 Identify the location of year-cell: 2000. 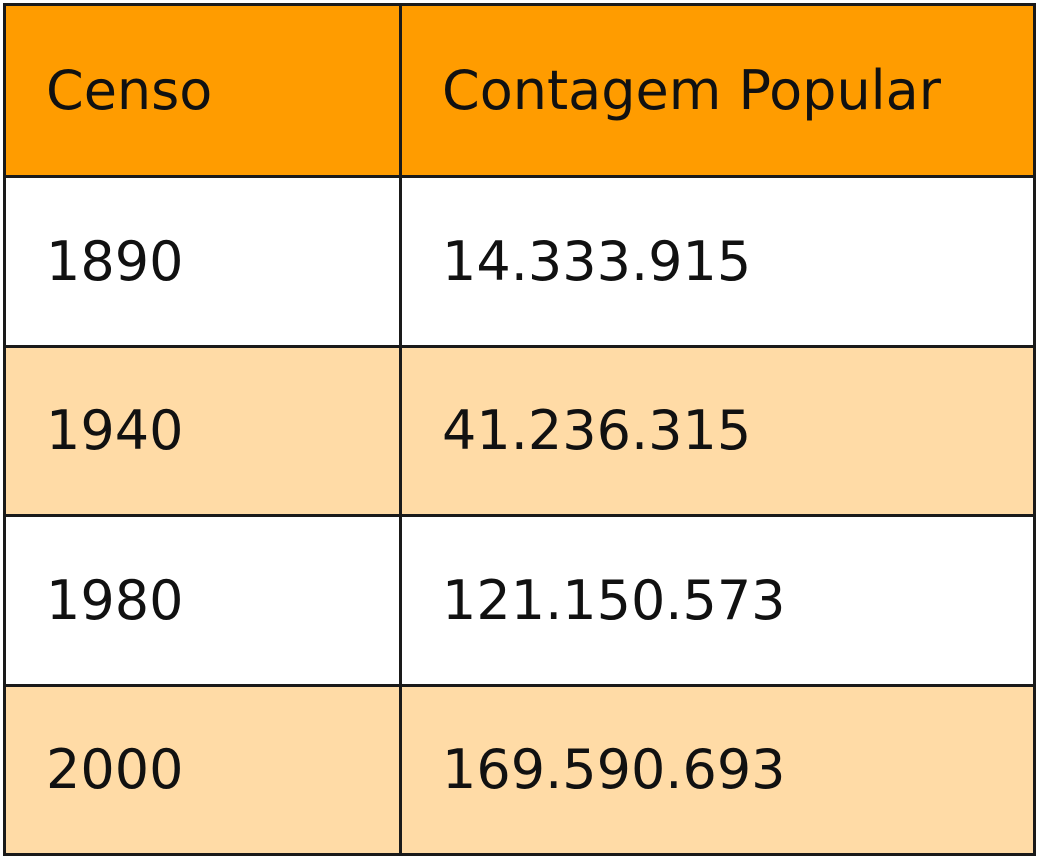
(202, 770).